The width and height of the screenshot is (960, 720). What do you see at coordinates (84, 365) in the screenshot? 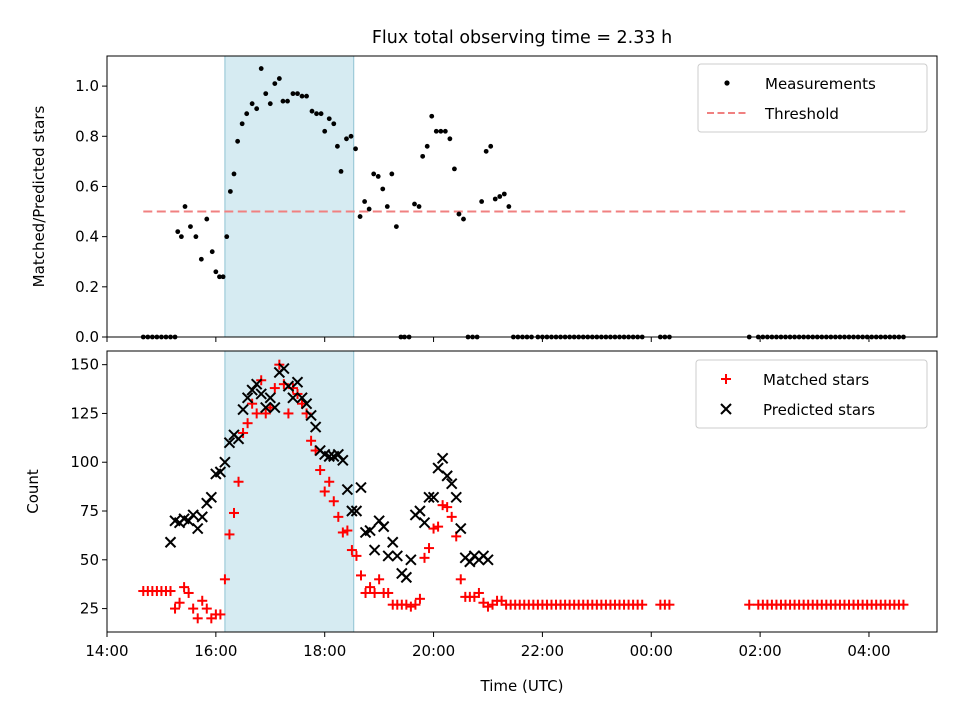
I see `y-tick-label: 150` at bounding box center [84, 365].